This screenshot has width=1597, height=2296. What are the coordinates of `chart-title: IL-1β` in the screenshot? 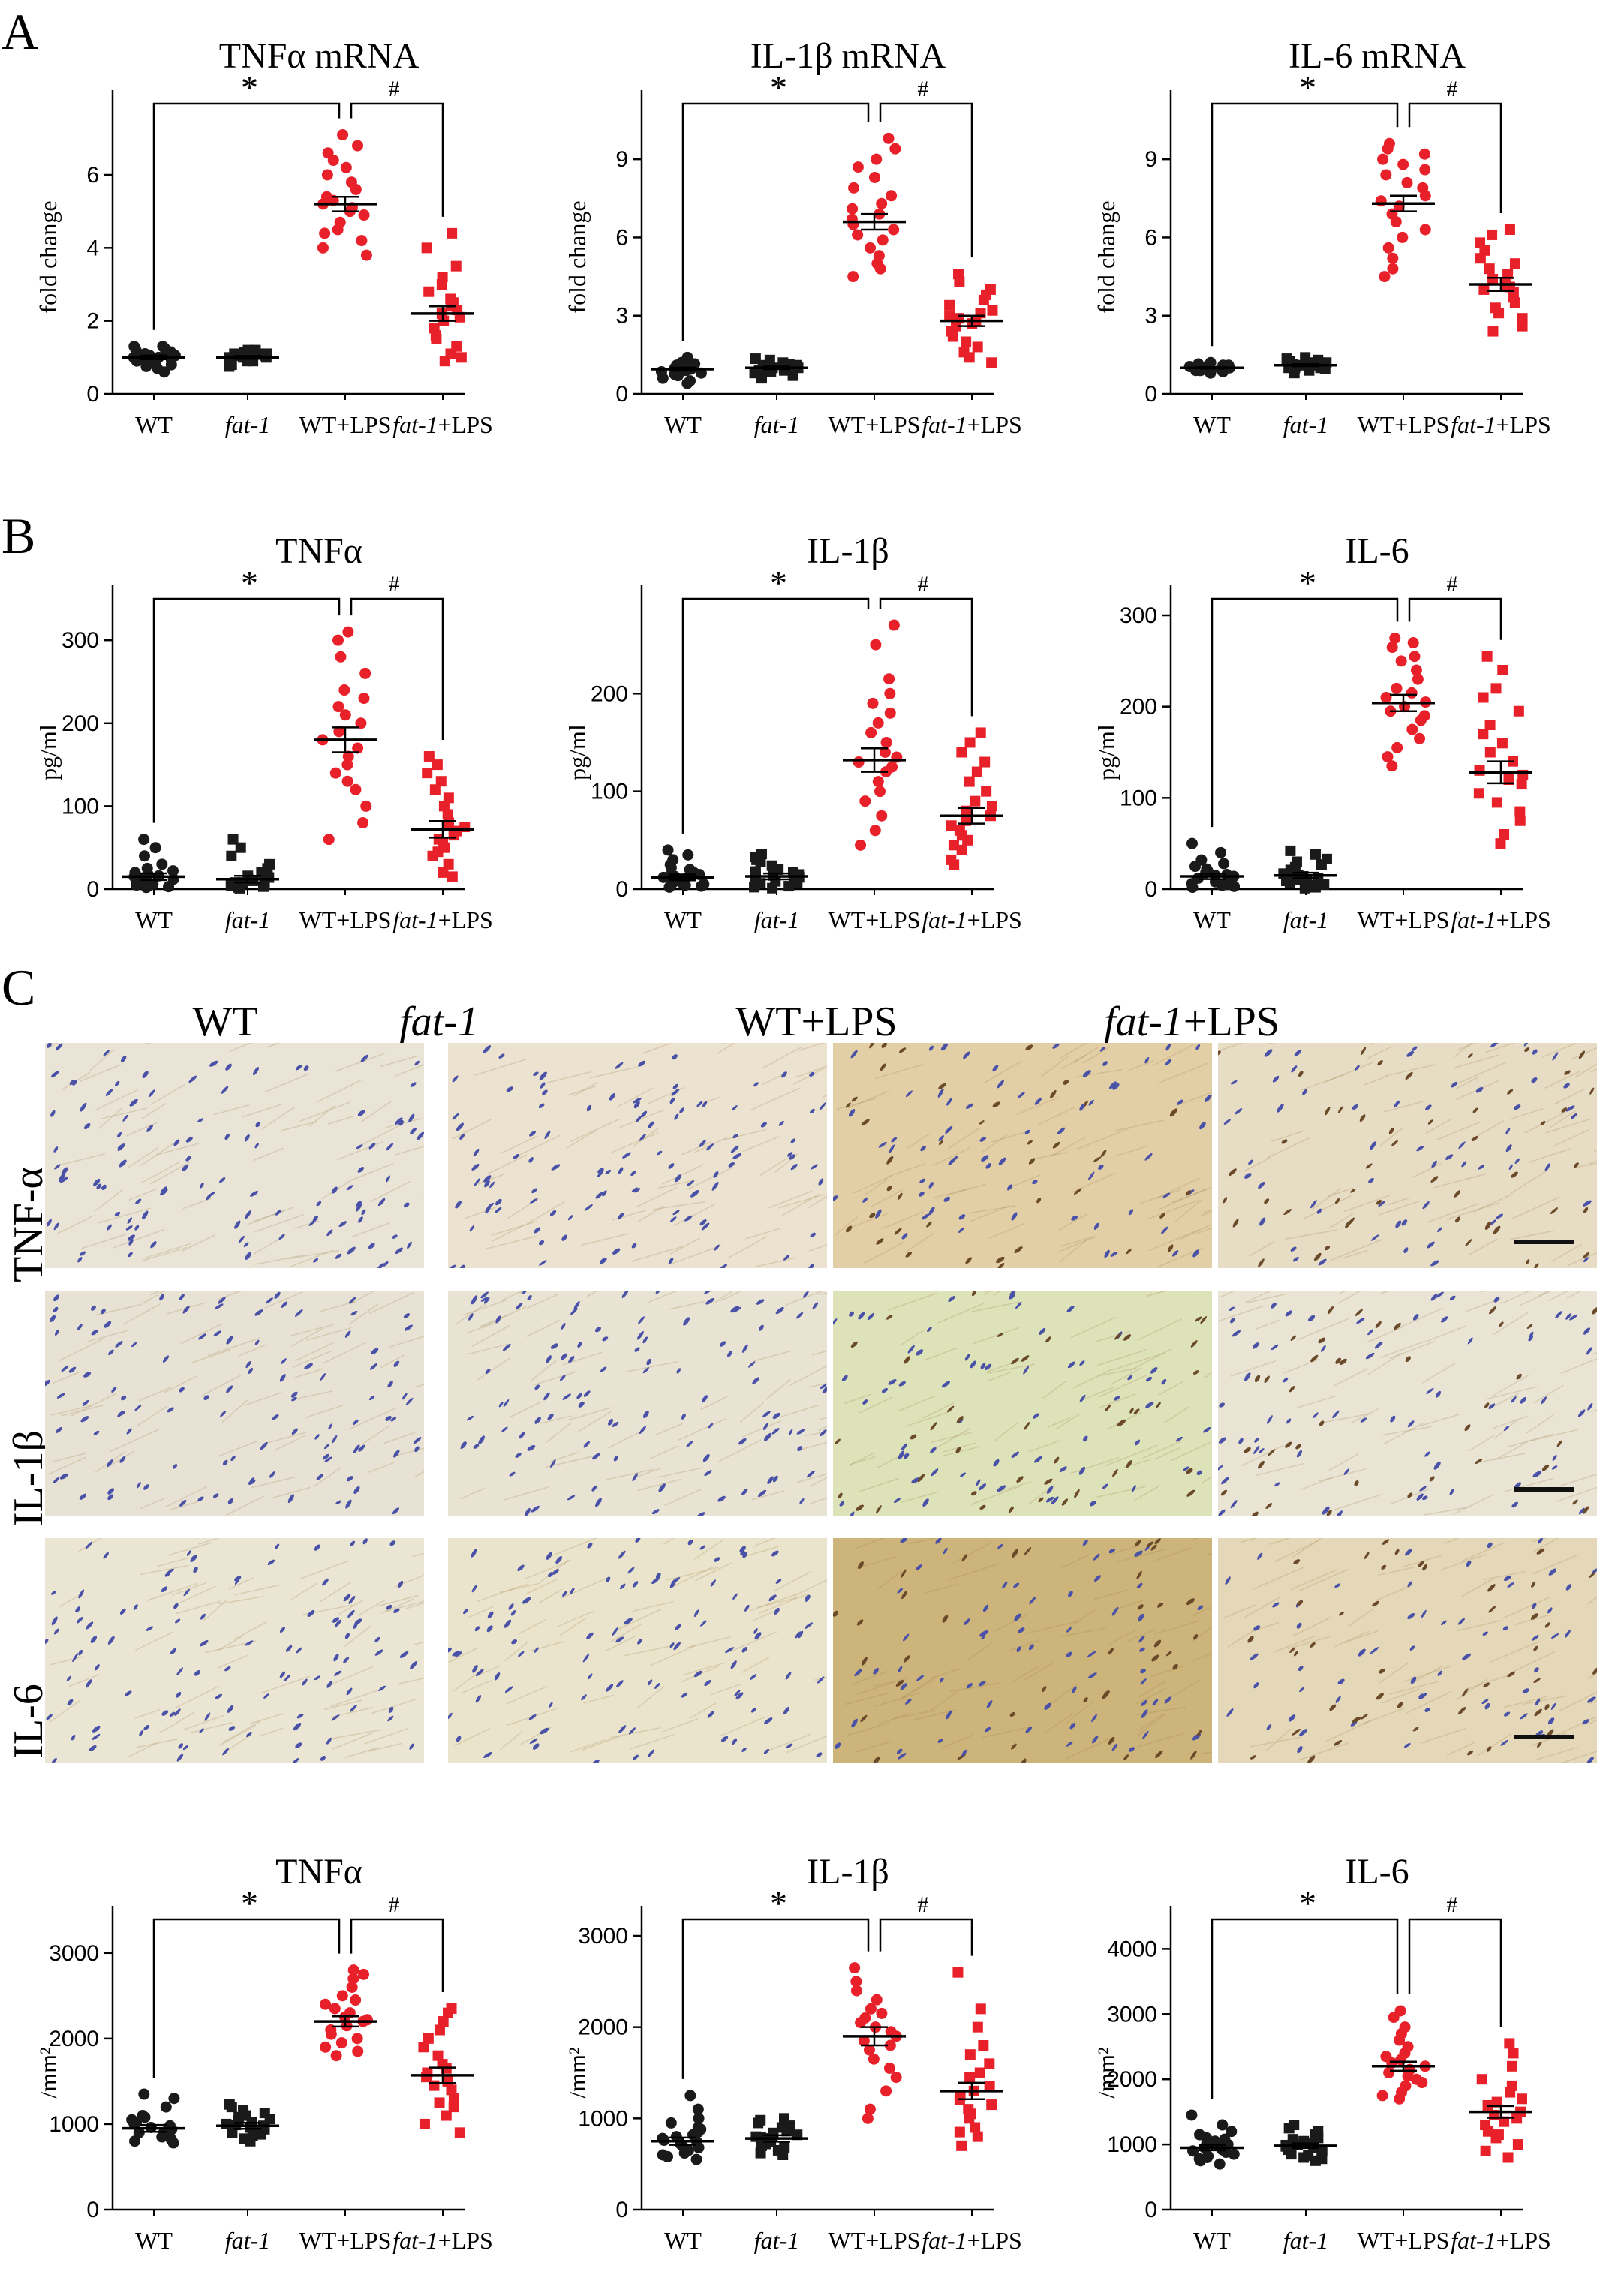 It's located at (848, 1872).